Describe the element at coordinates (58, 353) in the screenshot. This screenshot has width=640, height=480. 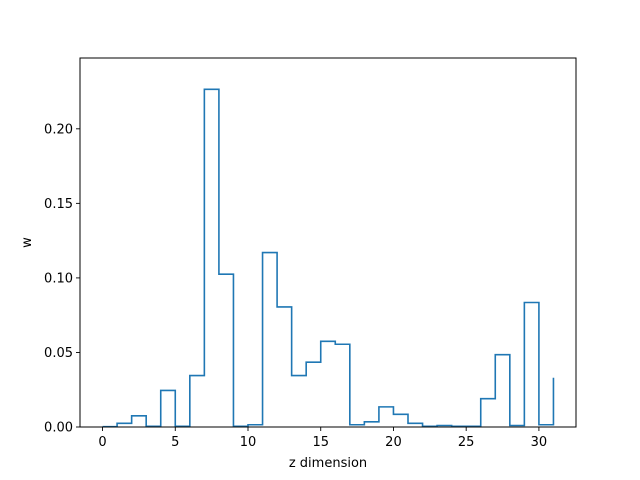
I see `y-tick-label: 0.05` at that location.